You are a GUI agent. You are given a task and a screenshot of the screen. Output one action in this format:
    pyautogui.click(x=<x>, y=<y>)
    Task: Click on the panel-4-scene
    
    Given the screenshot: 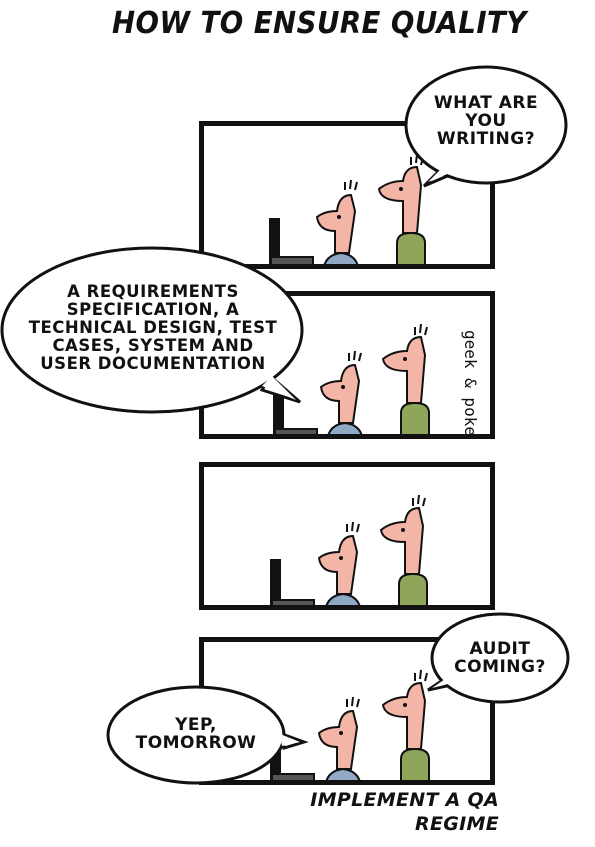 What is the action you would take?
    pyautogui.click(x=350, y=724)
    